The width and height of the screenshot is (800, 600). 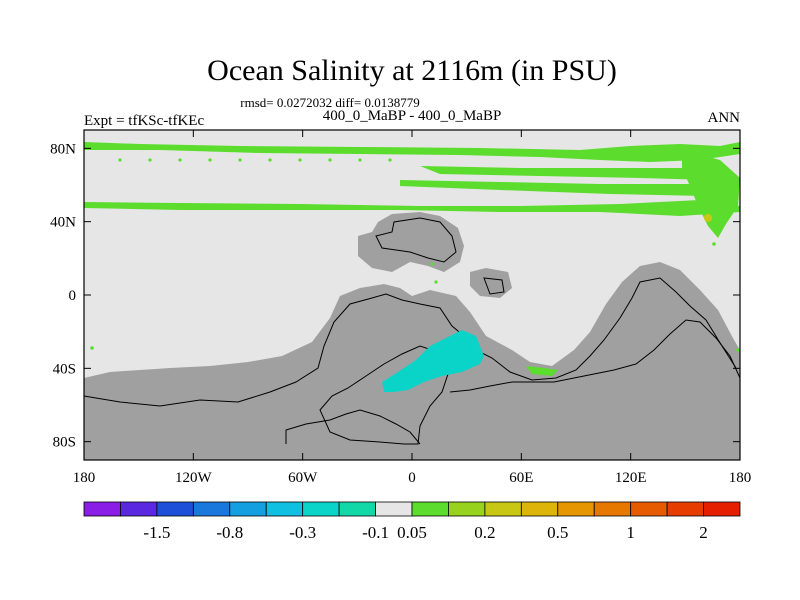 I want to click on contour-deep-basin, so click(x=353, y=427).